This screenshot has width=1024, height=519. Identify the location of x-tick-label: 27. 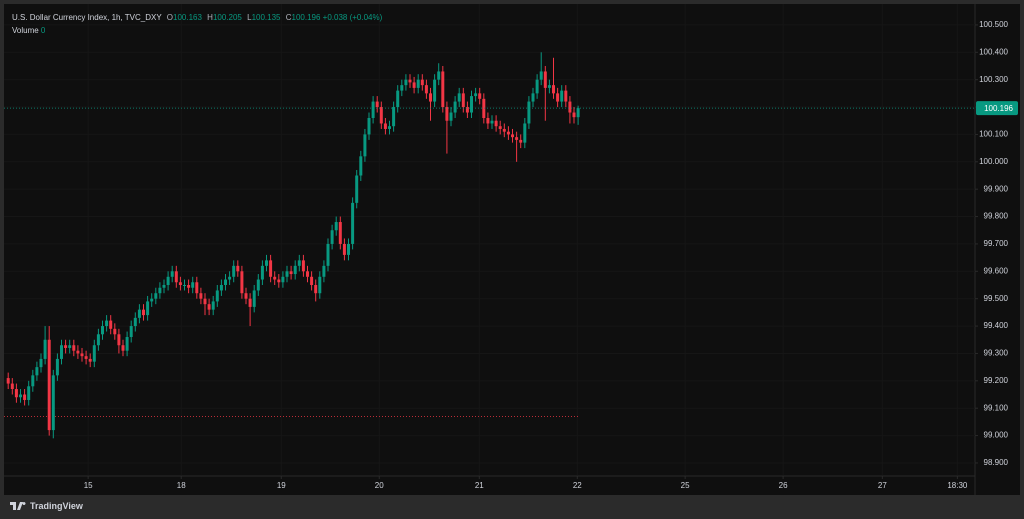
(882, 485).